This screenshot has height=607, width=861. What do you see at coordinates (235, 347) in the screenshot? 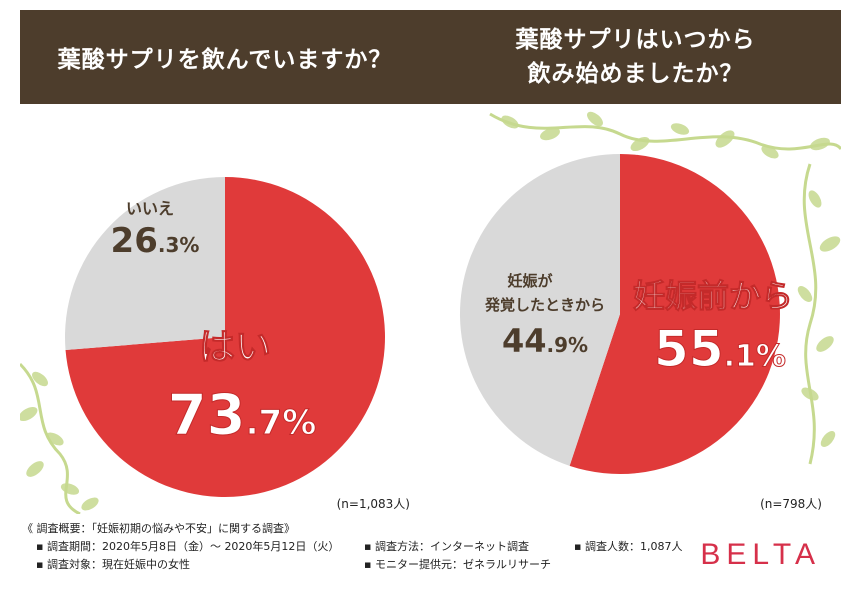
I see `slice-label-hai: はい` at bounding box center [235, 347].